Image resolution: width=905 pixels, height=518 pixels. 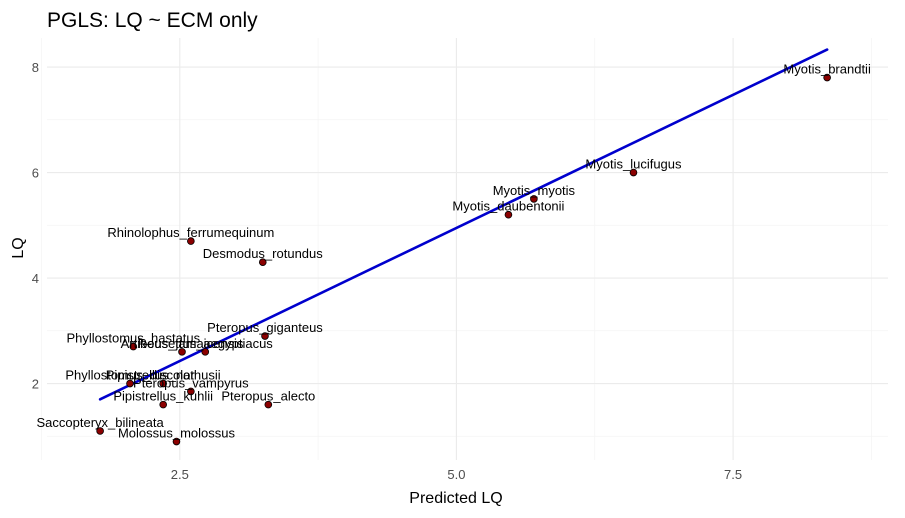 What do you see at coordinates (534, 190) in the screenshot?
I see `point-label: Myotis_myotis` at bounding box center [534, 190].